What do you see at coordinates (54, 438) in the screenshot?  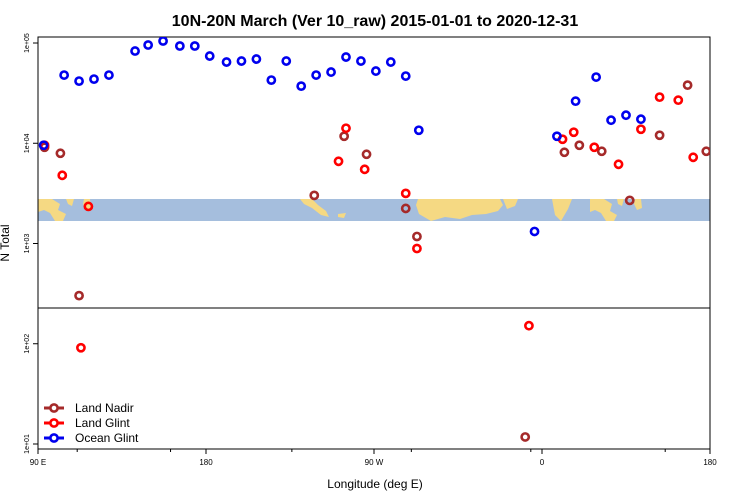 I see `legend-marker-ocean-glint` at bounding box center [54, 438].